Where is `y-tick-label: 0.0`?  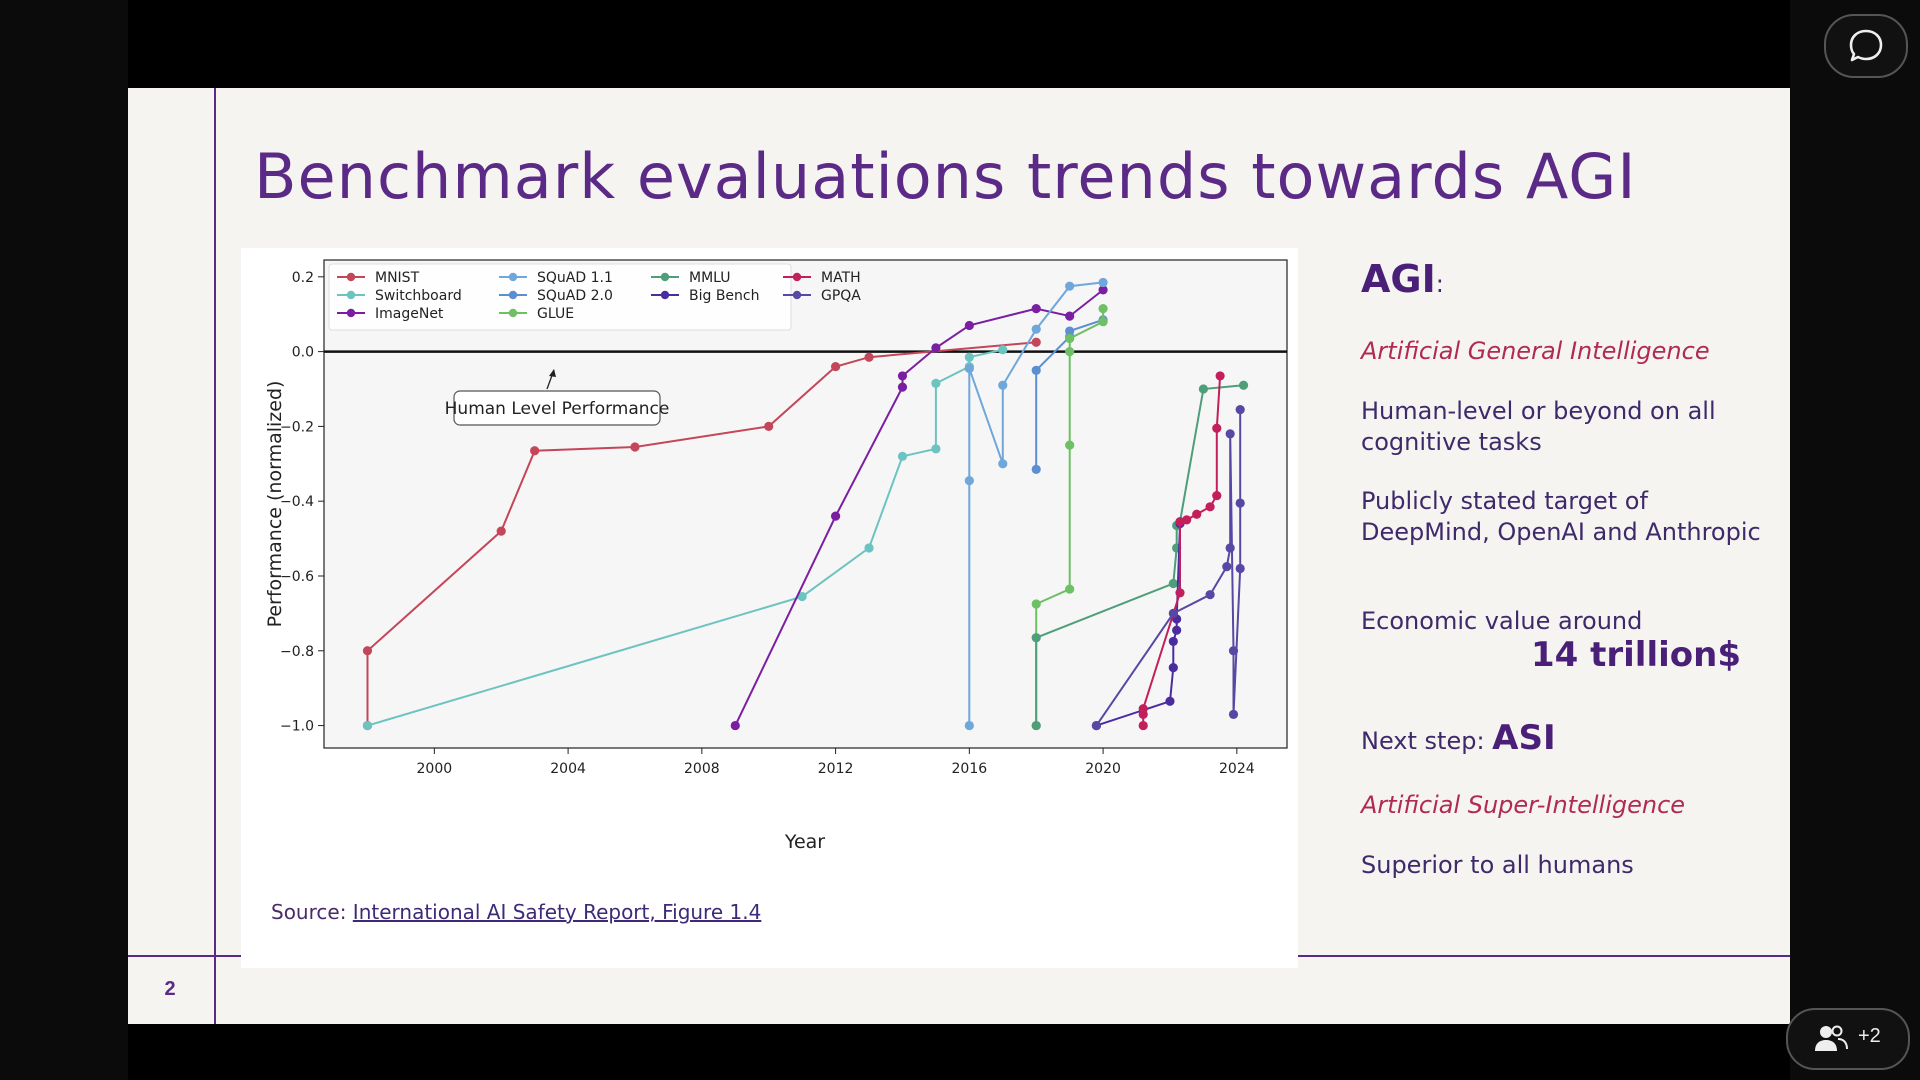
y-tick-label: 0.0 is located at coordinates (303, 353).